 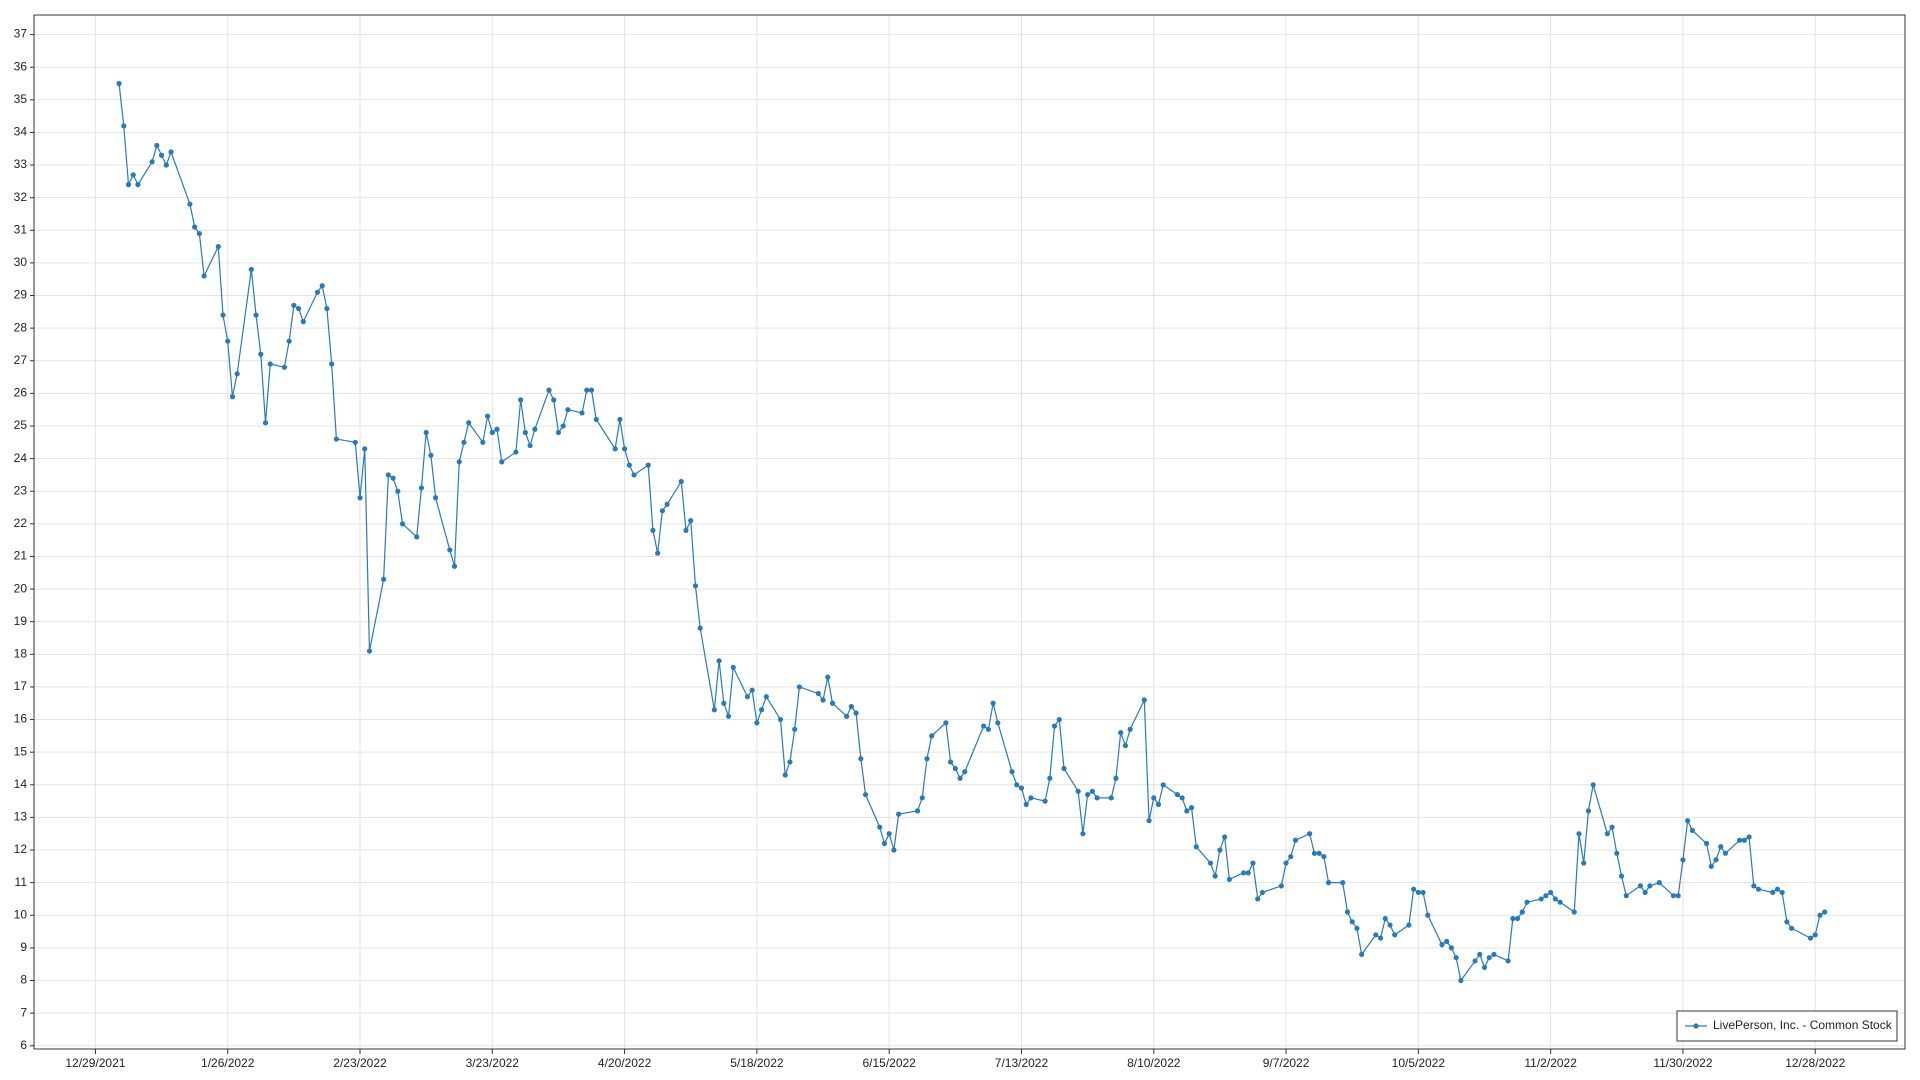 What do you see at coordinates (23, 947) in the screenshot?
I see `y-tick-label: 9` at bounding box center [23, 947].